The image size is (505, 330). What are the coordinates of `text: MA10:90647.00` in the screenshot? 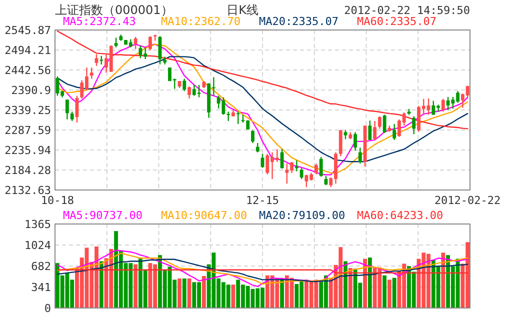 It's located at (204, 215).